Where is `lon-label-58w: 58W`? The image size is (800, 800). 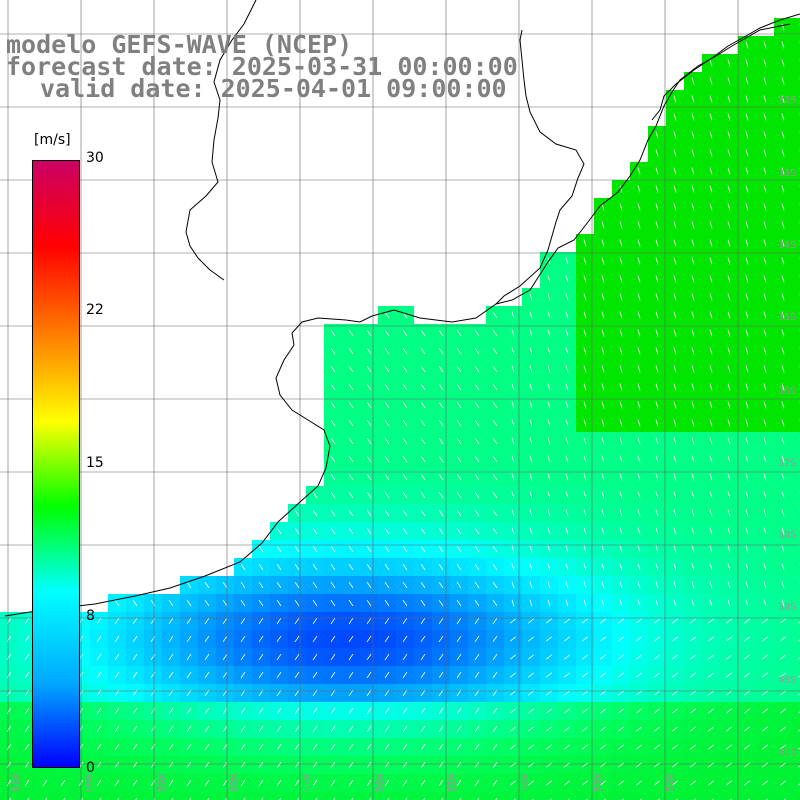 lon-label-58w: 58W is located at coordinates (234, 782).